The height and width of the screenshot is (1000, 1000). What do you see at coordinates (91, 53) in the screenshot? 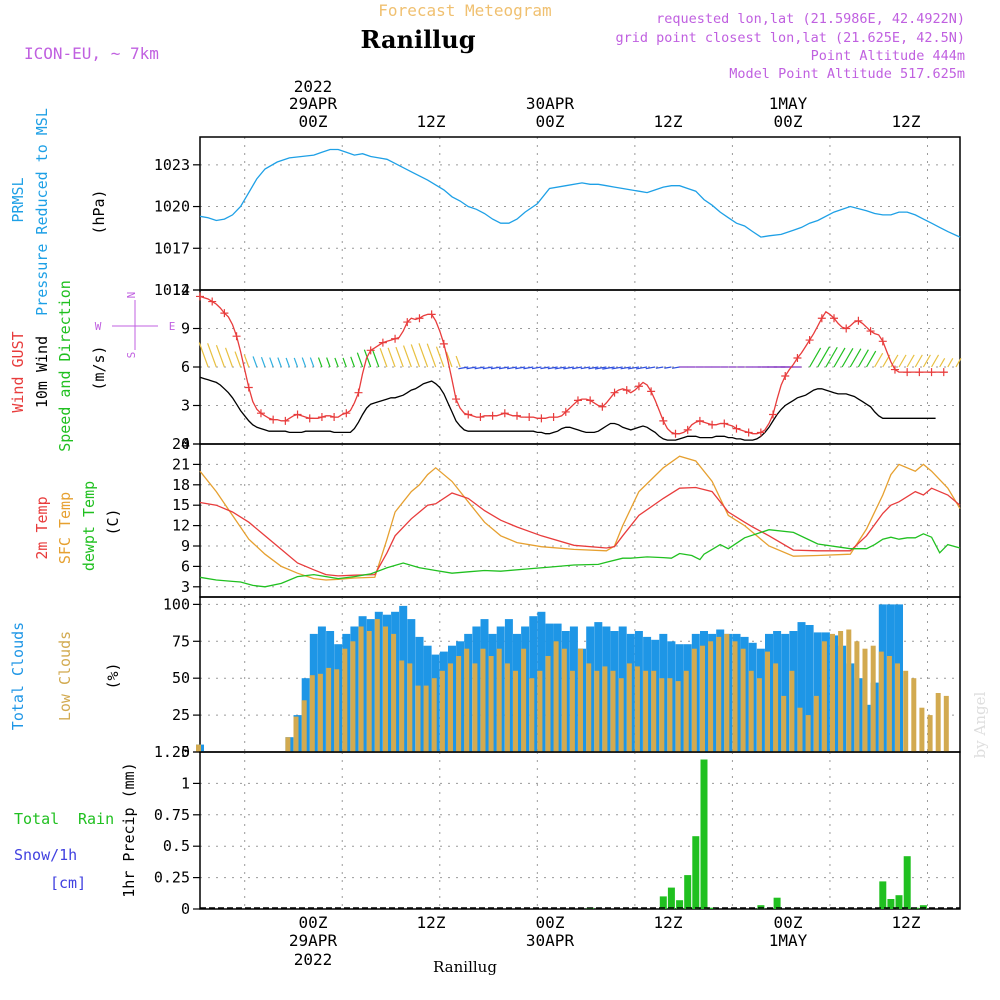
I see `model-label: ICON-EU, ~ 7km` at bounding box center [91, 53].